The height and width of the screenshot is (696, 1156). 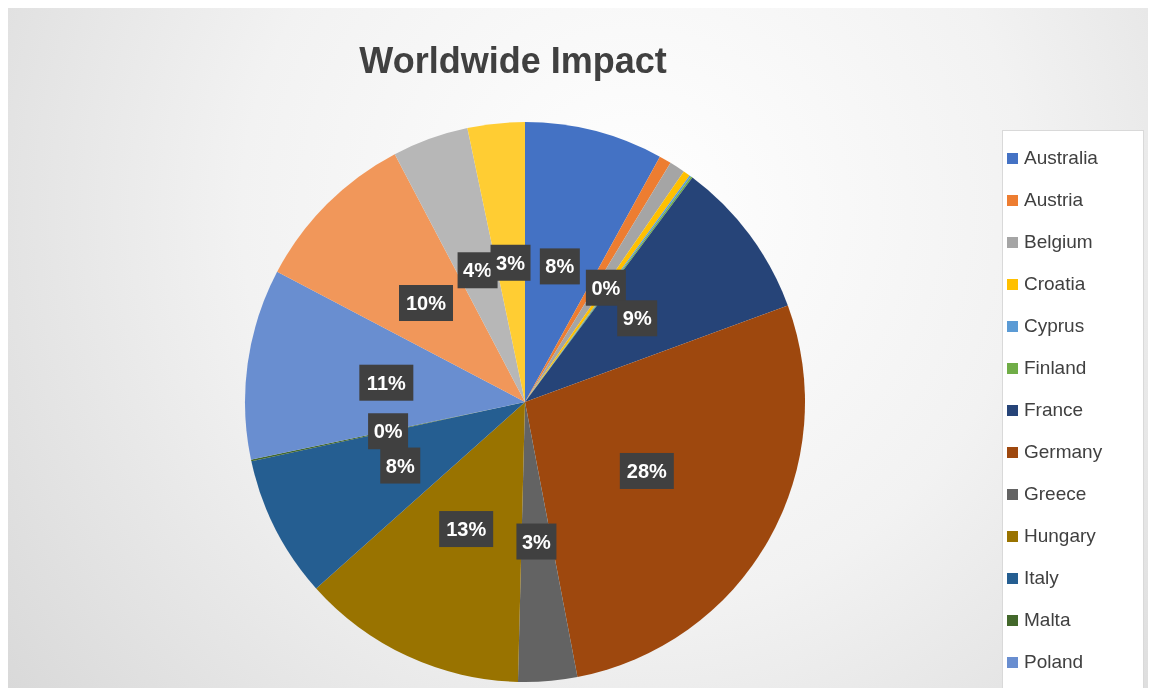 I want to click on data-label: 13%, so click(x=466, y=529).